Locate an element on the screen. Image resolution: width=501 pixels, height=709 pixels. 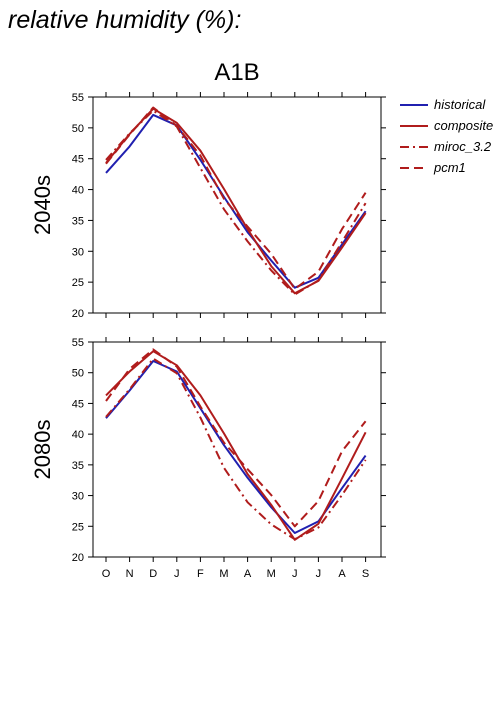
panel-label: 2040s is located at coordinates (42, 205).